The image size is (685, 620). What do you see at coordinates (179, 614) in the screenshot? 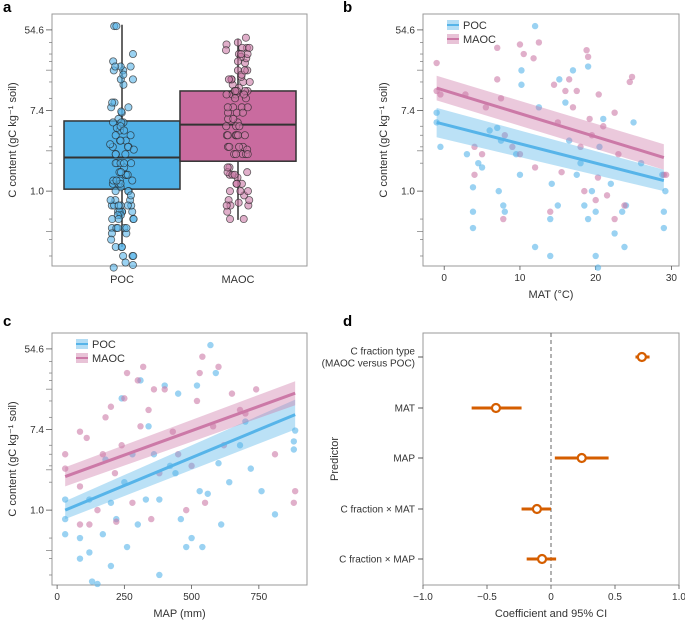
I see `x-axis-label: MAP (mm)` at bounding box center [179, 614].